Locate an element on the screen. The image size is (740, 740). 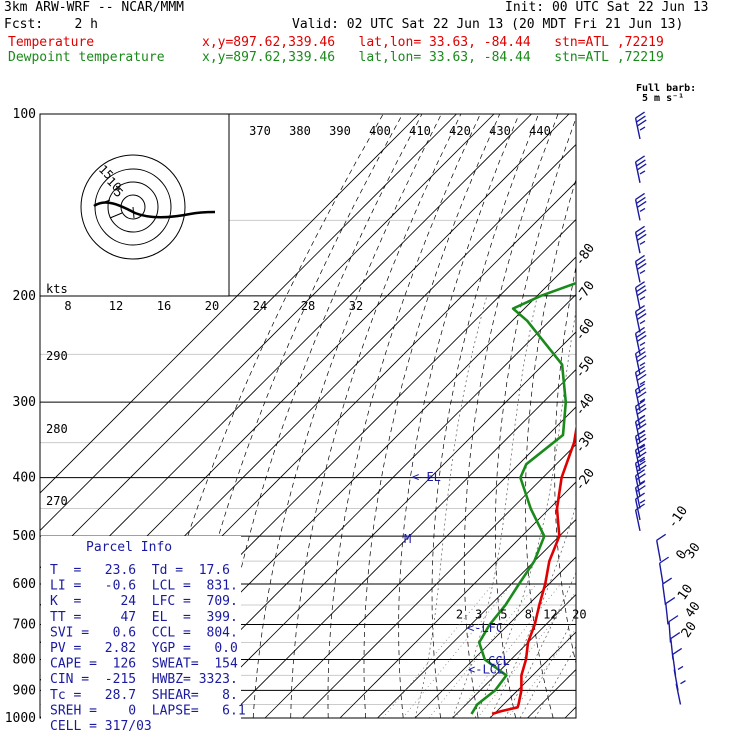
parcel-info-panel is located at coordinates (141, 631).